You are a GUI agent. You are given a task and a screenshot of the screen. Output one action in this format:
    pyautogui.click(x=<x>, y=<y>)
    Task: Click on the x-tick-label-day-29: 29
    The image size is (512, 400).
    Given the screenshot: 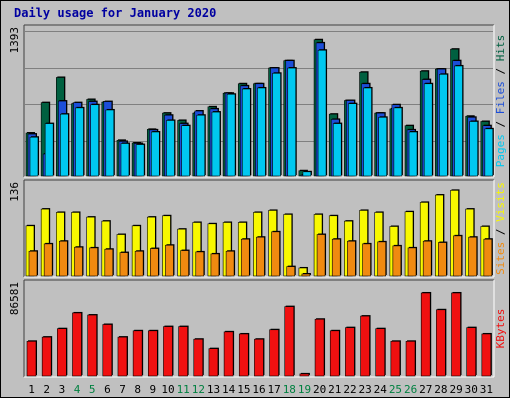 What is the action you would take?
    pyautogui.click(x=455, y=389)
    